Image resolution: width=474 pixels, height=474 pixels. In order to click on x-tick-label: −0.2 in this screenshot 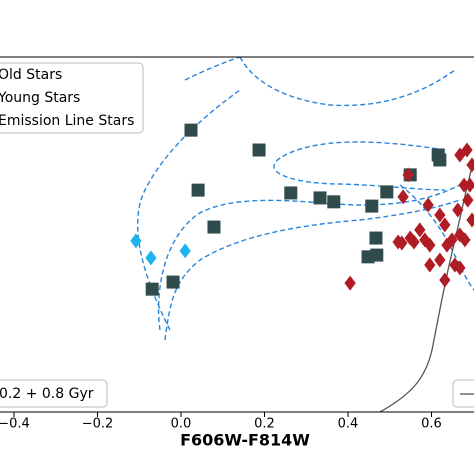, I will do `click(98, 424)`.